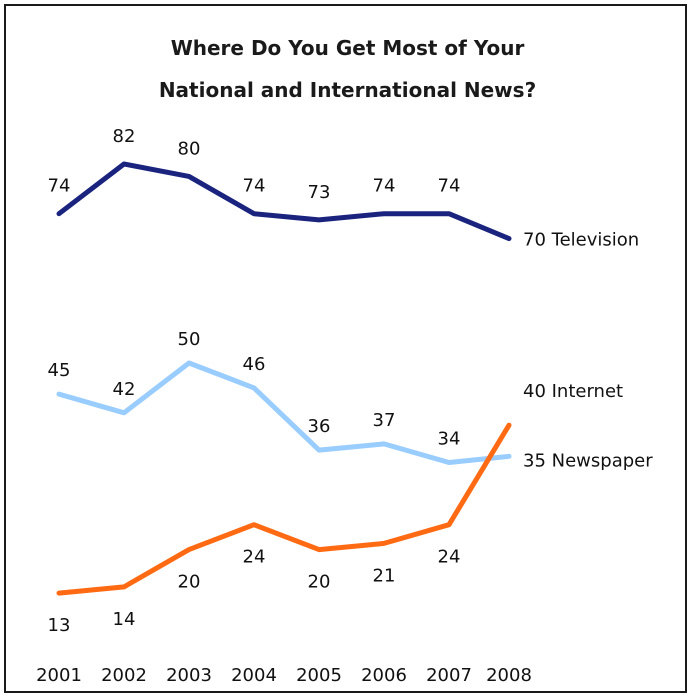 Image resolution: width=695 pixels, height=698 pixels. I want to click on data-label-internet-2007: 24, so click(449, 557).